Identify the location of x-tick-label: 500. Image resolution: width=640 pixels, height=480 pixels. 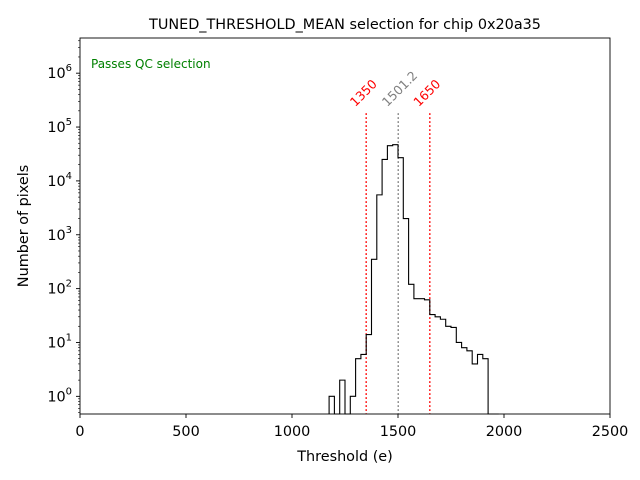
(185, 432).